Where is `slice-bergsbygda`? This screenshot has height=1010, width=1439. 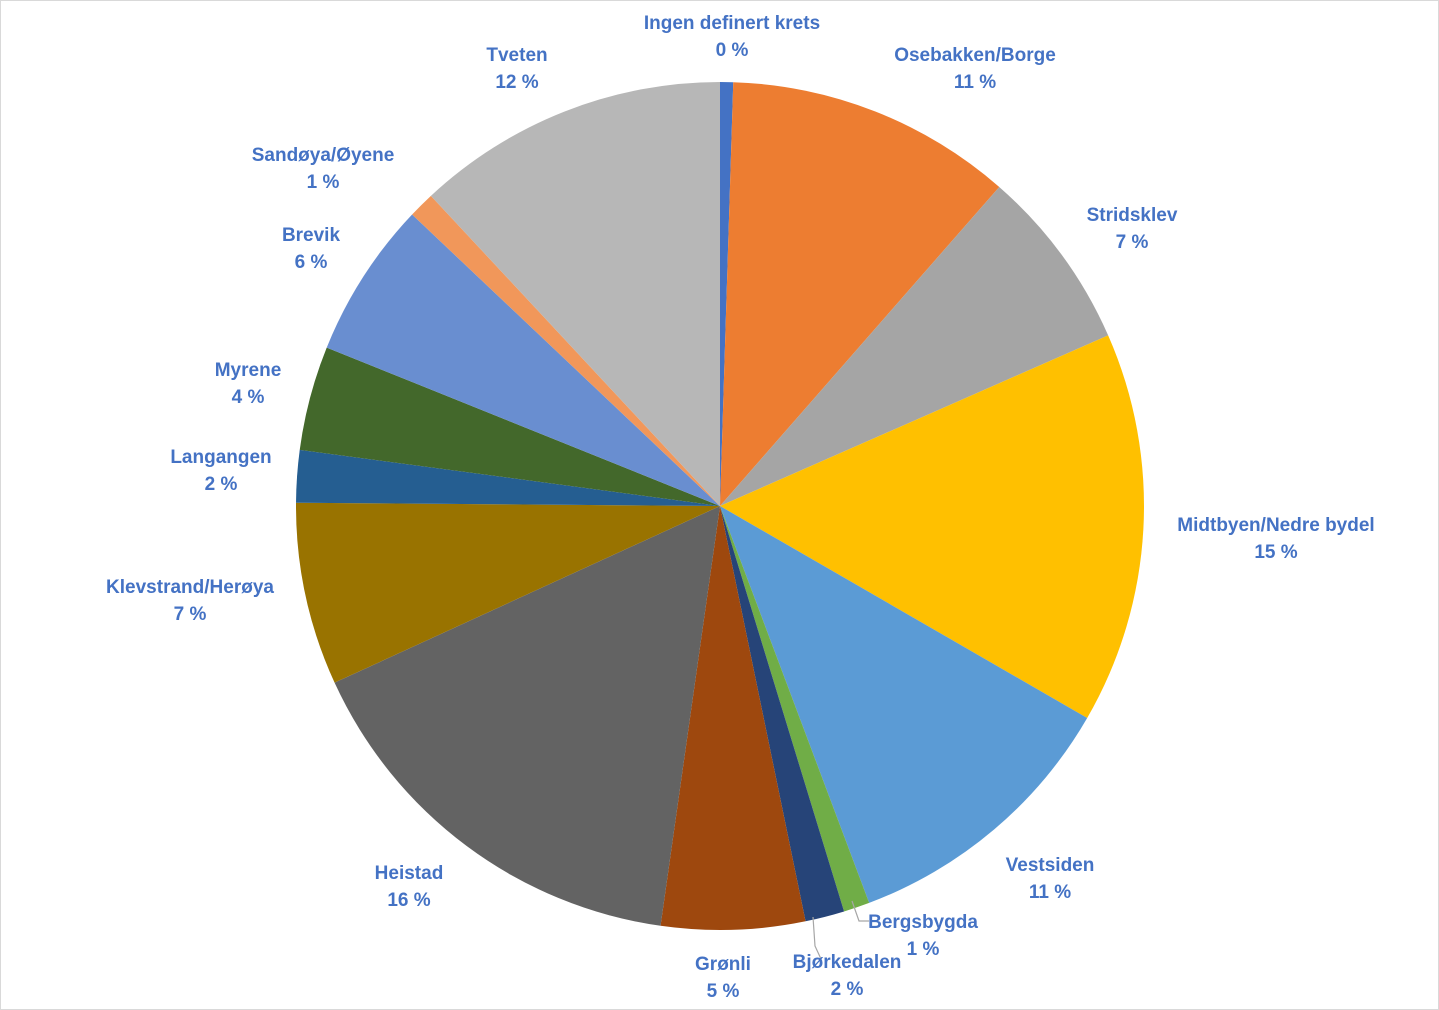 slice-bergsbygda is located at coordinates (795, 709).